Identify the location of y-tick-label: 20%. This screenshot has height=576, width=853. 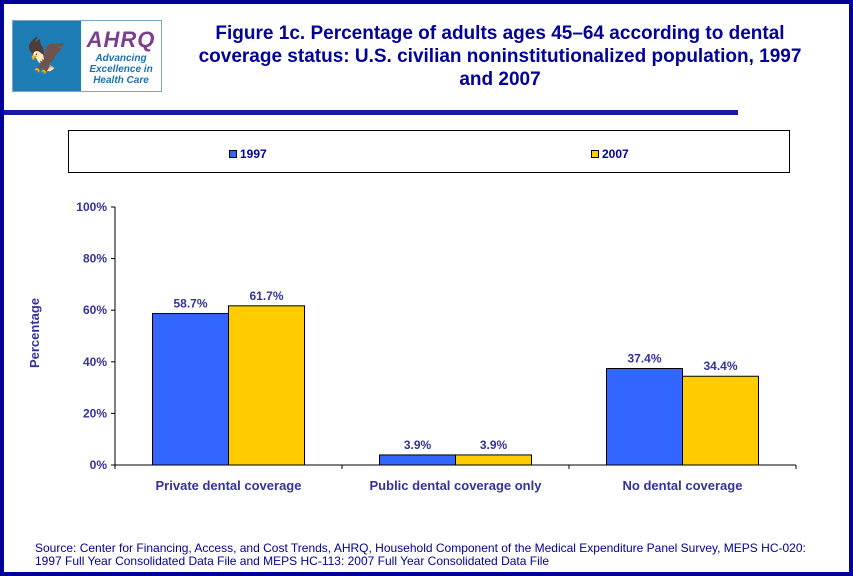
(95, 413).